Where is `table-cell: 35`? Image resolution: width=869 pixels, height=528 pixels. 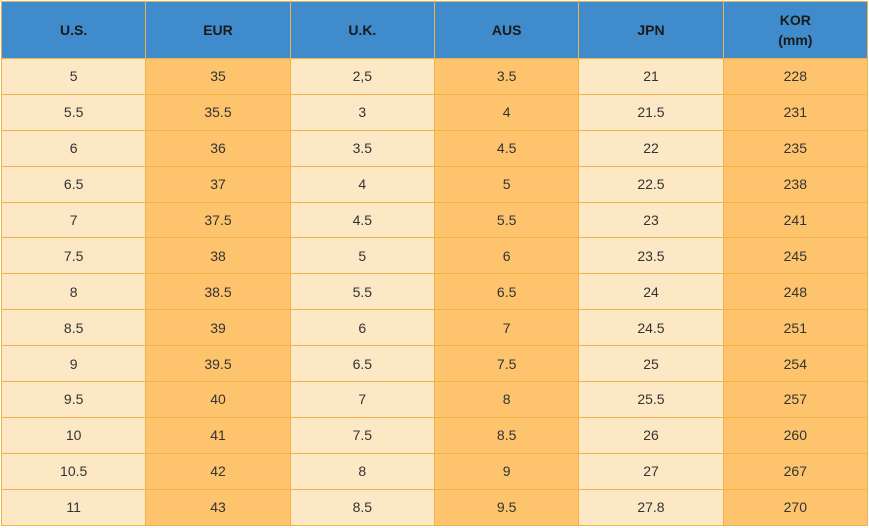 table-cell: 35 is located at coordinates (218, 76).